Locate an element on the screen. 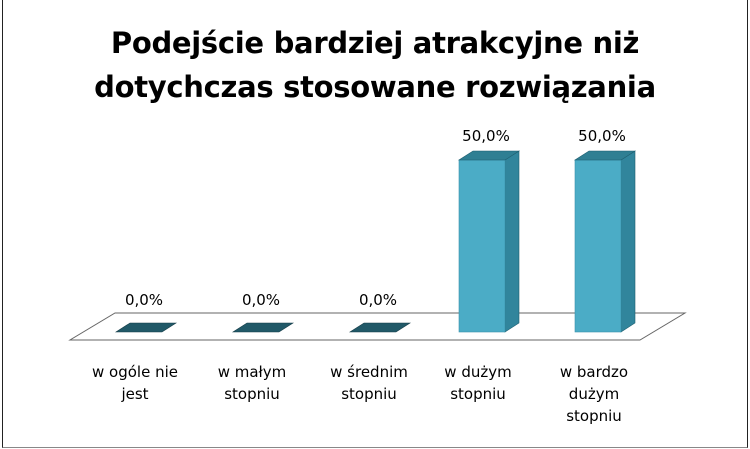 The image size is (750, 449). category-label: w bardzo is located at coordinates (594, 372).